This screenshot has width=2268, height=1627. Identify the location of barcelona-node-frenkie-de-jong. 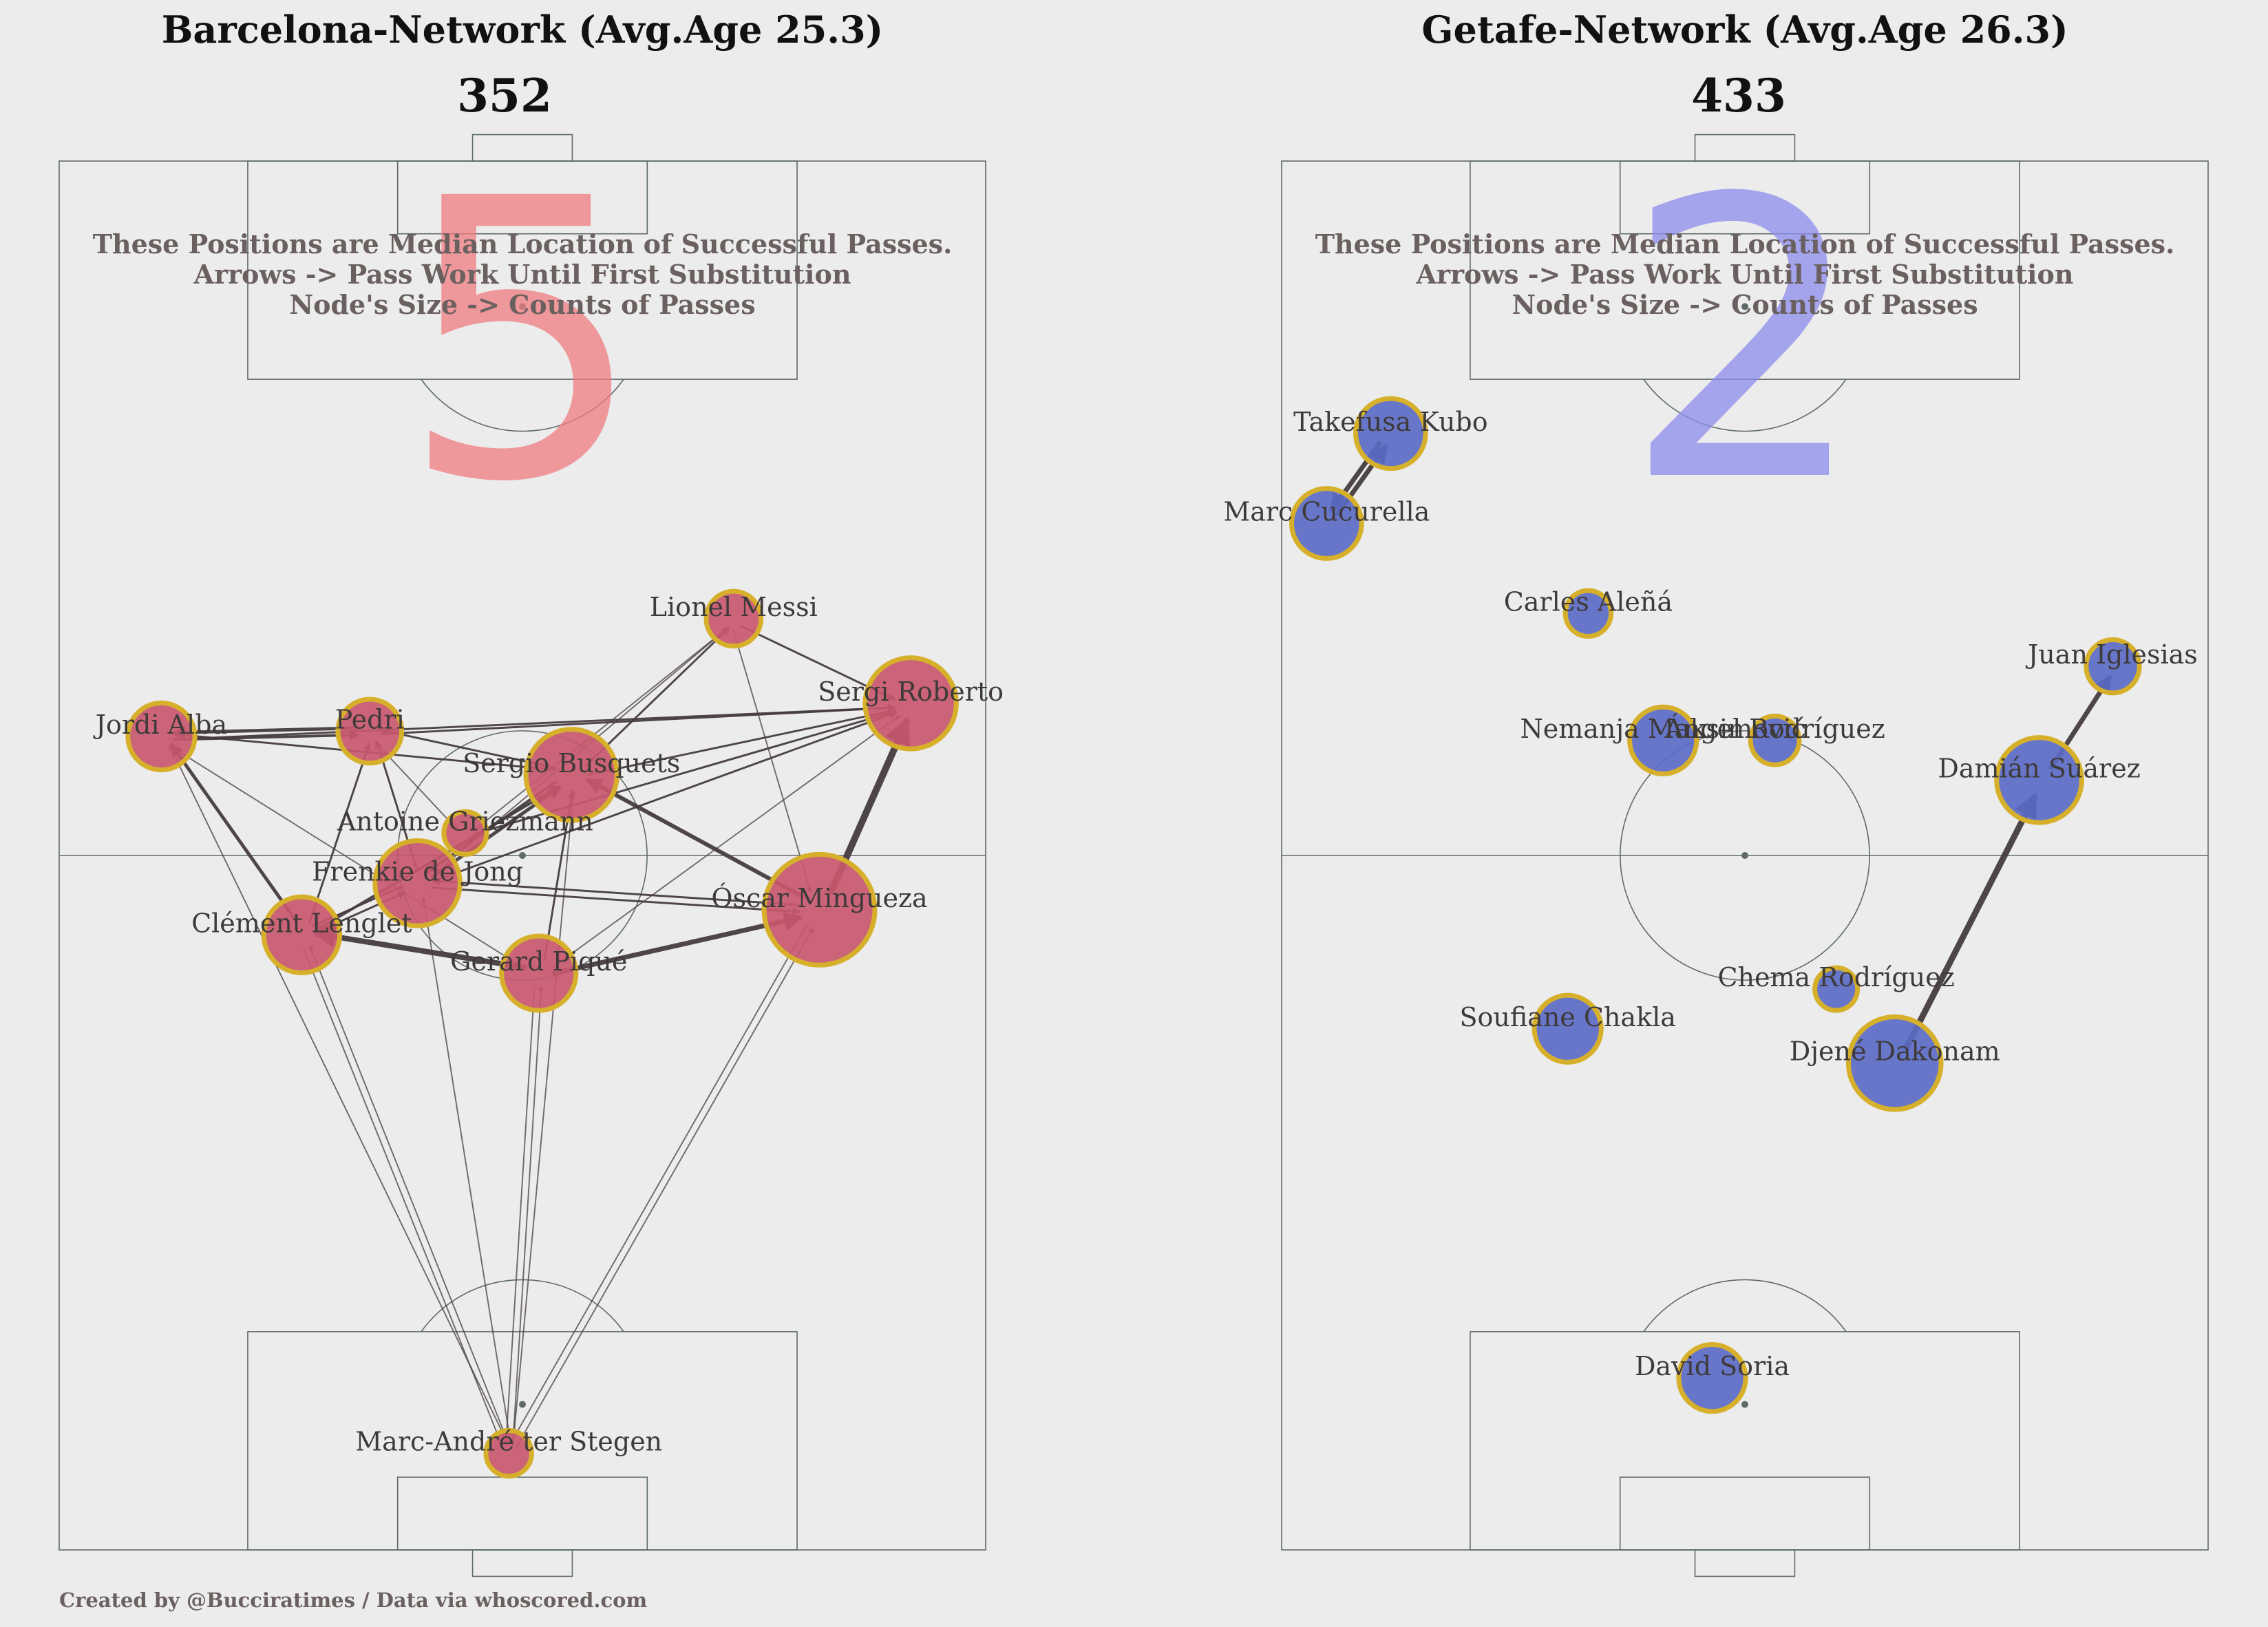
(418, 883).